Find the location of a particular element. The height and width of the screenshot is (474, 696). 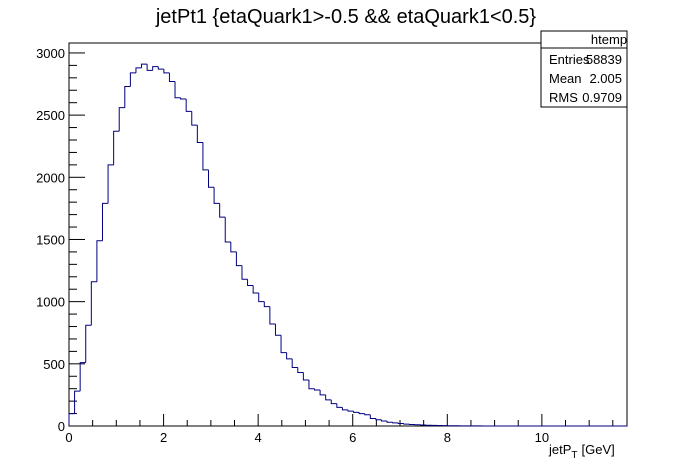

x-tick-label: 4 is located at coordinates (258, 437).